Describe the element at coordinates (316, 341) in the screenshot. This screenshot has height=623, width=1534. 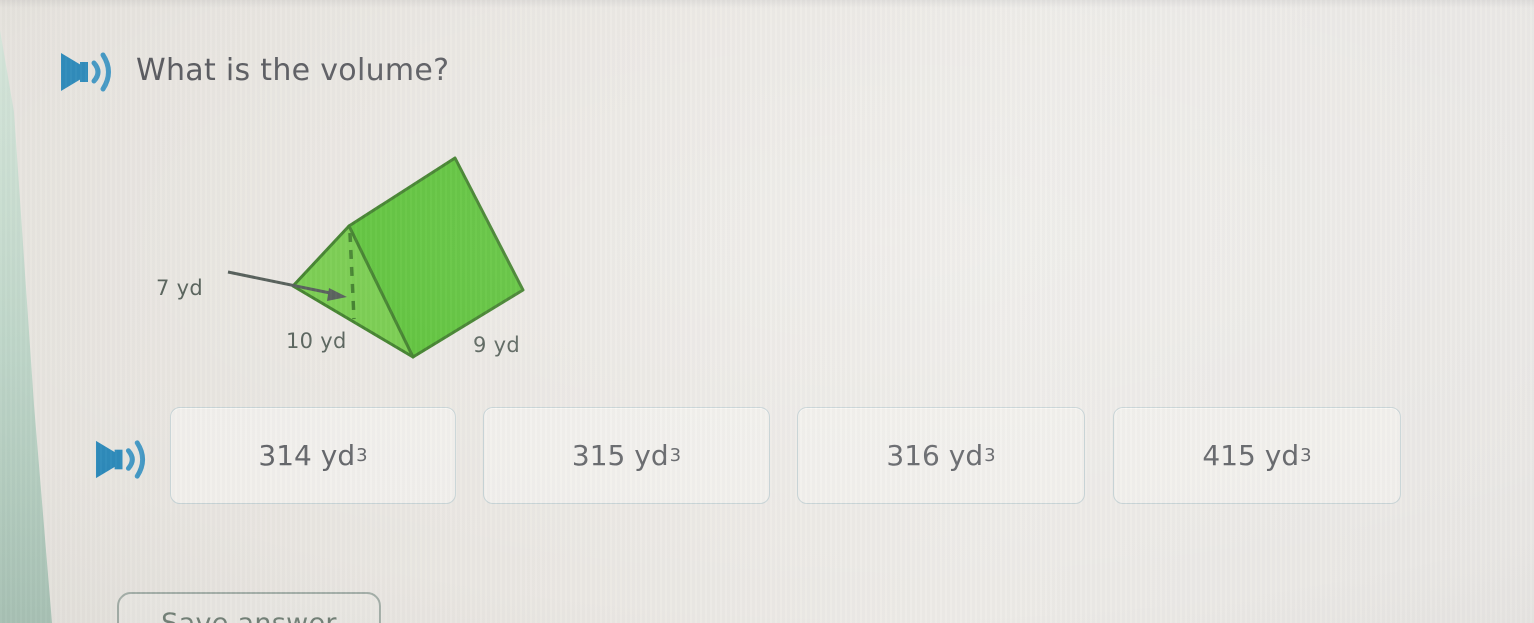
I see `dimension-label-base: 10 yd` at that location.